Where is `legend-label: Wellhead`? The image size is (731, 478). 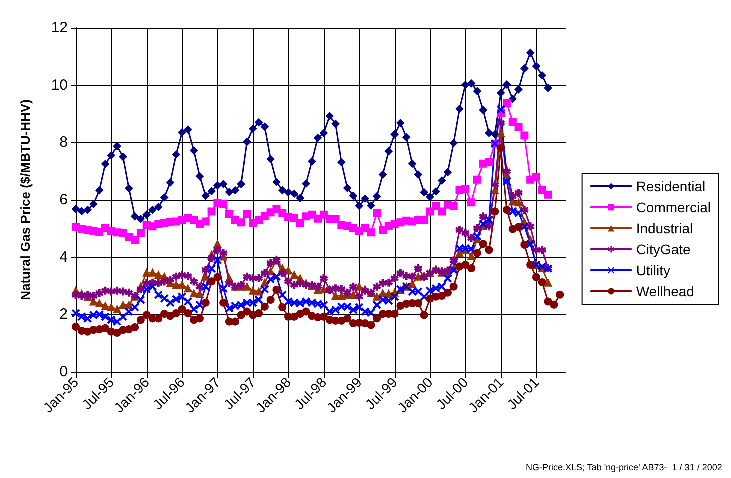 legend-label: Wellhead is located at coordinates (665, 292).